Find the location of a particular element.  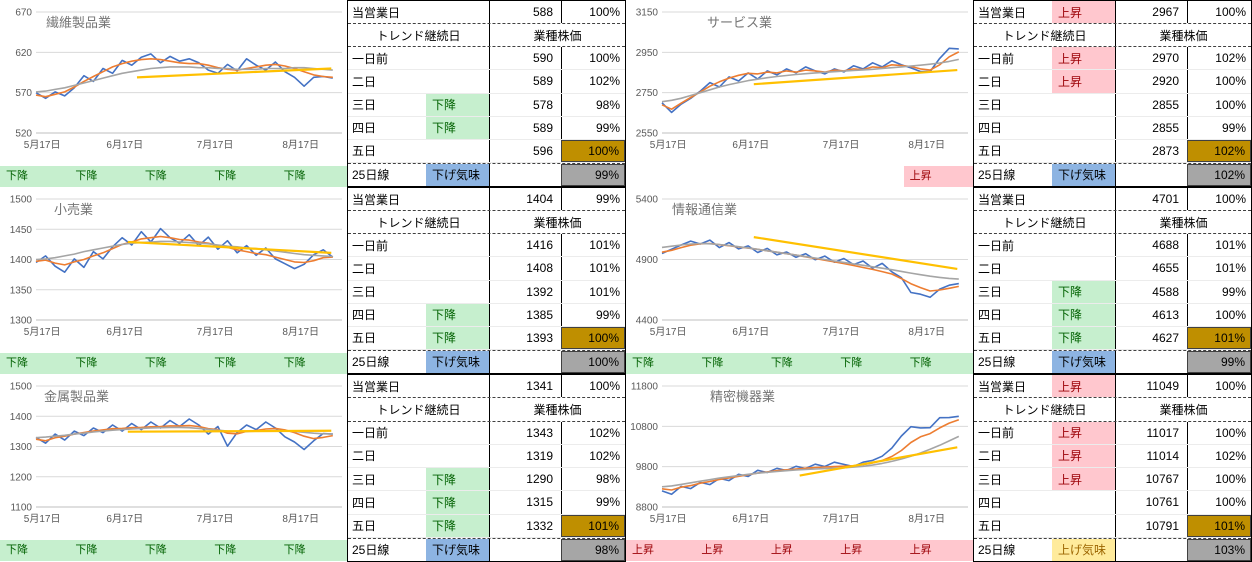

day-value: 1319 is located at coordinates (525, 455).